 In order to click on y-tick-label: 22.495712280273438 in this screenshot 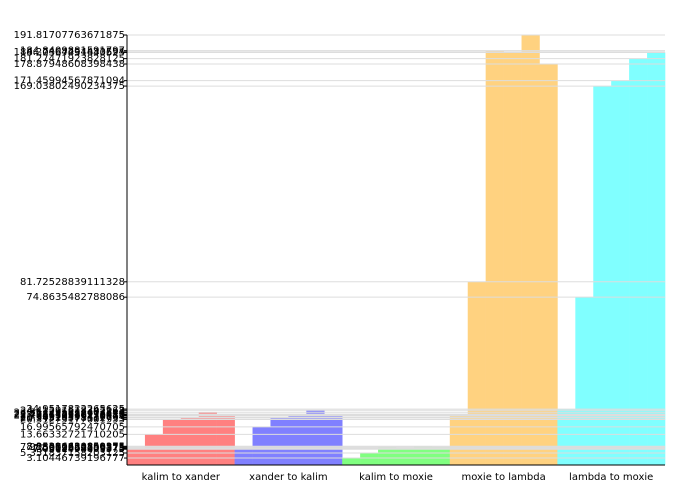, I will do `click(69, 415)`.